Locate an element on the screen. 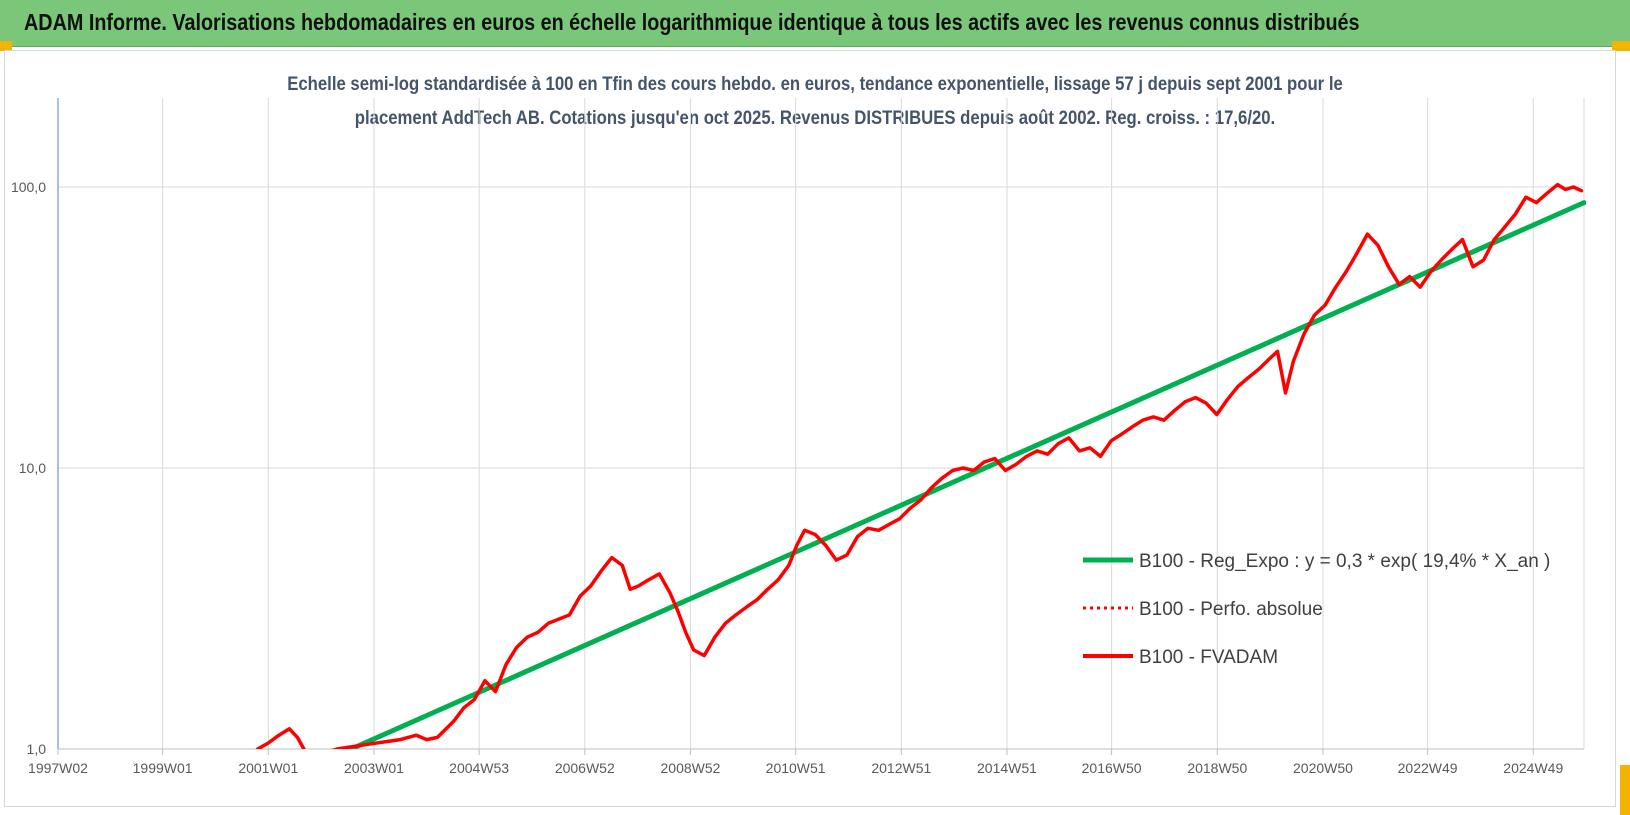 The width and height of the screenshot is (1630, 815). x-tick-label: 1999W01 is located at coordinates (163, 768).